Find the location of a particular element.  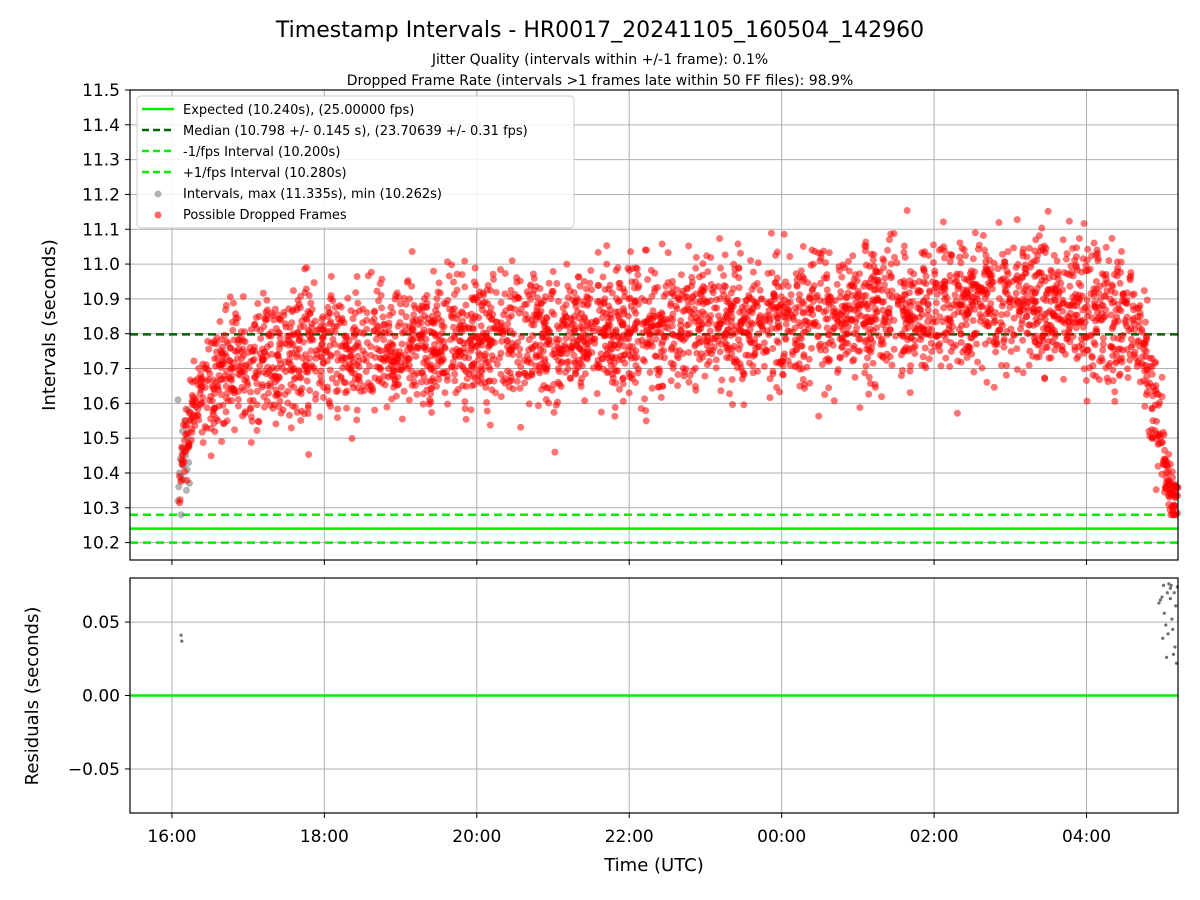

legend-entry-plus-fps: +1/fps Interval (10.280s) is located at coordinates (265, 173).